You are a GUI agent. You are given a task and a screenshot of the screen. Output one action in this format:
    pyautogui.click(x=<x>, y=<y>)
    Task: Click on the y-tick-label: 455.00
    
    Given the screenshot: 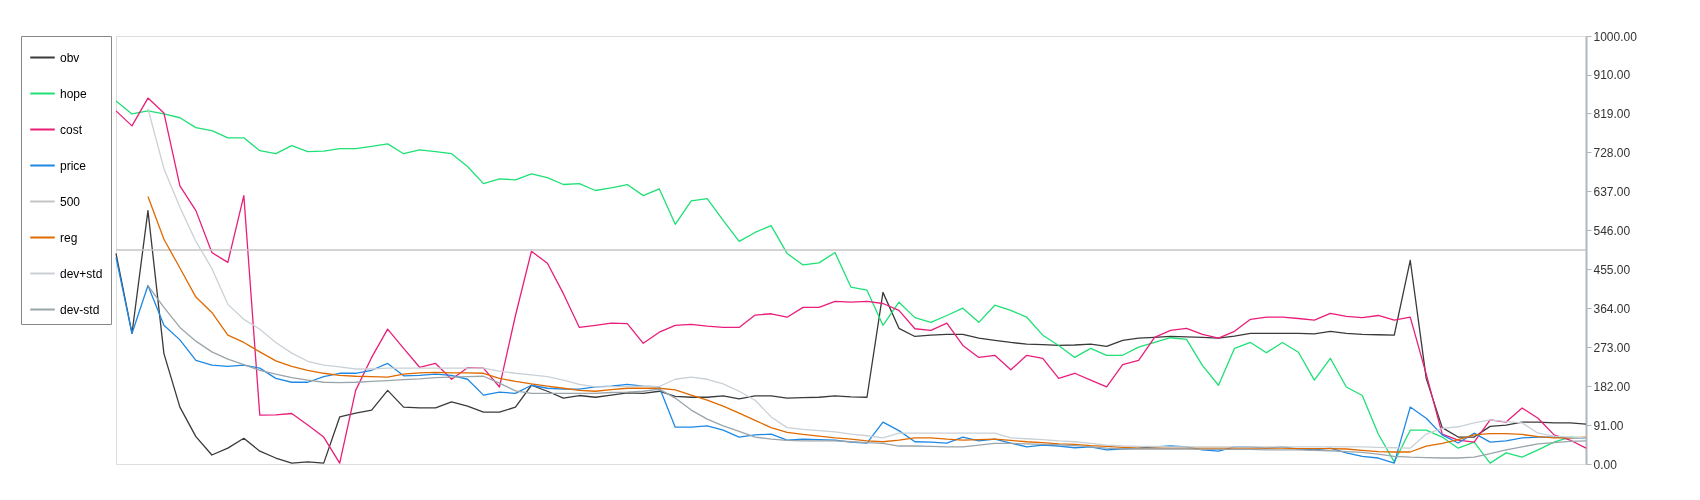 What is the action you would take?
    pyautogui.click(x=1612, y=269)
    